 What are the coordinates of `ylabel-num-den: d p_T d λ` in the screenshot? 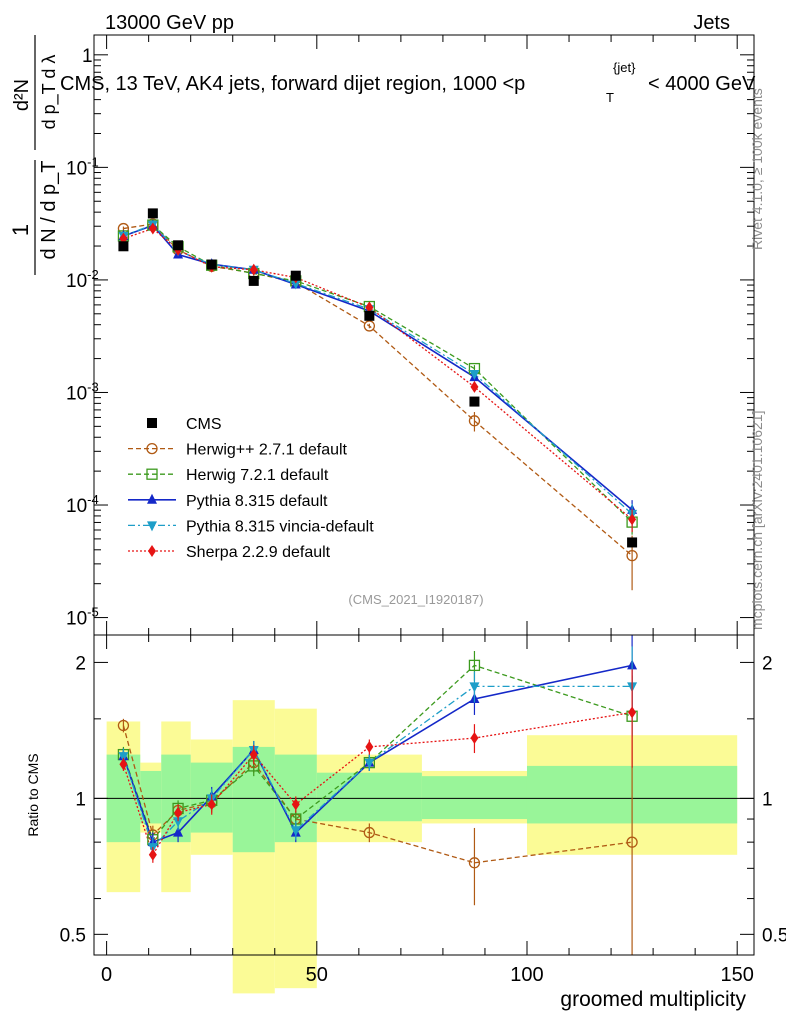 It's located at (49, 92).